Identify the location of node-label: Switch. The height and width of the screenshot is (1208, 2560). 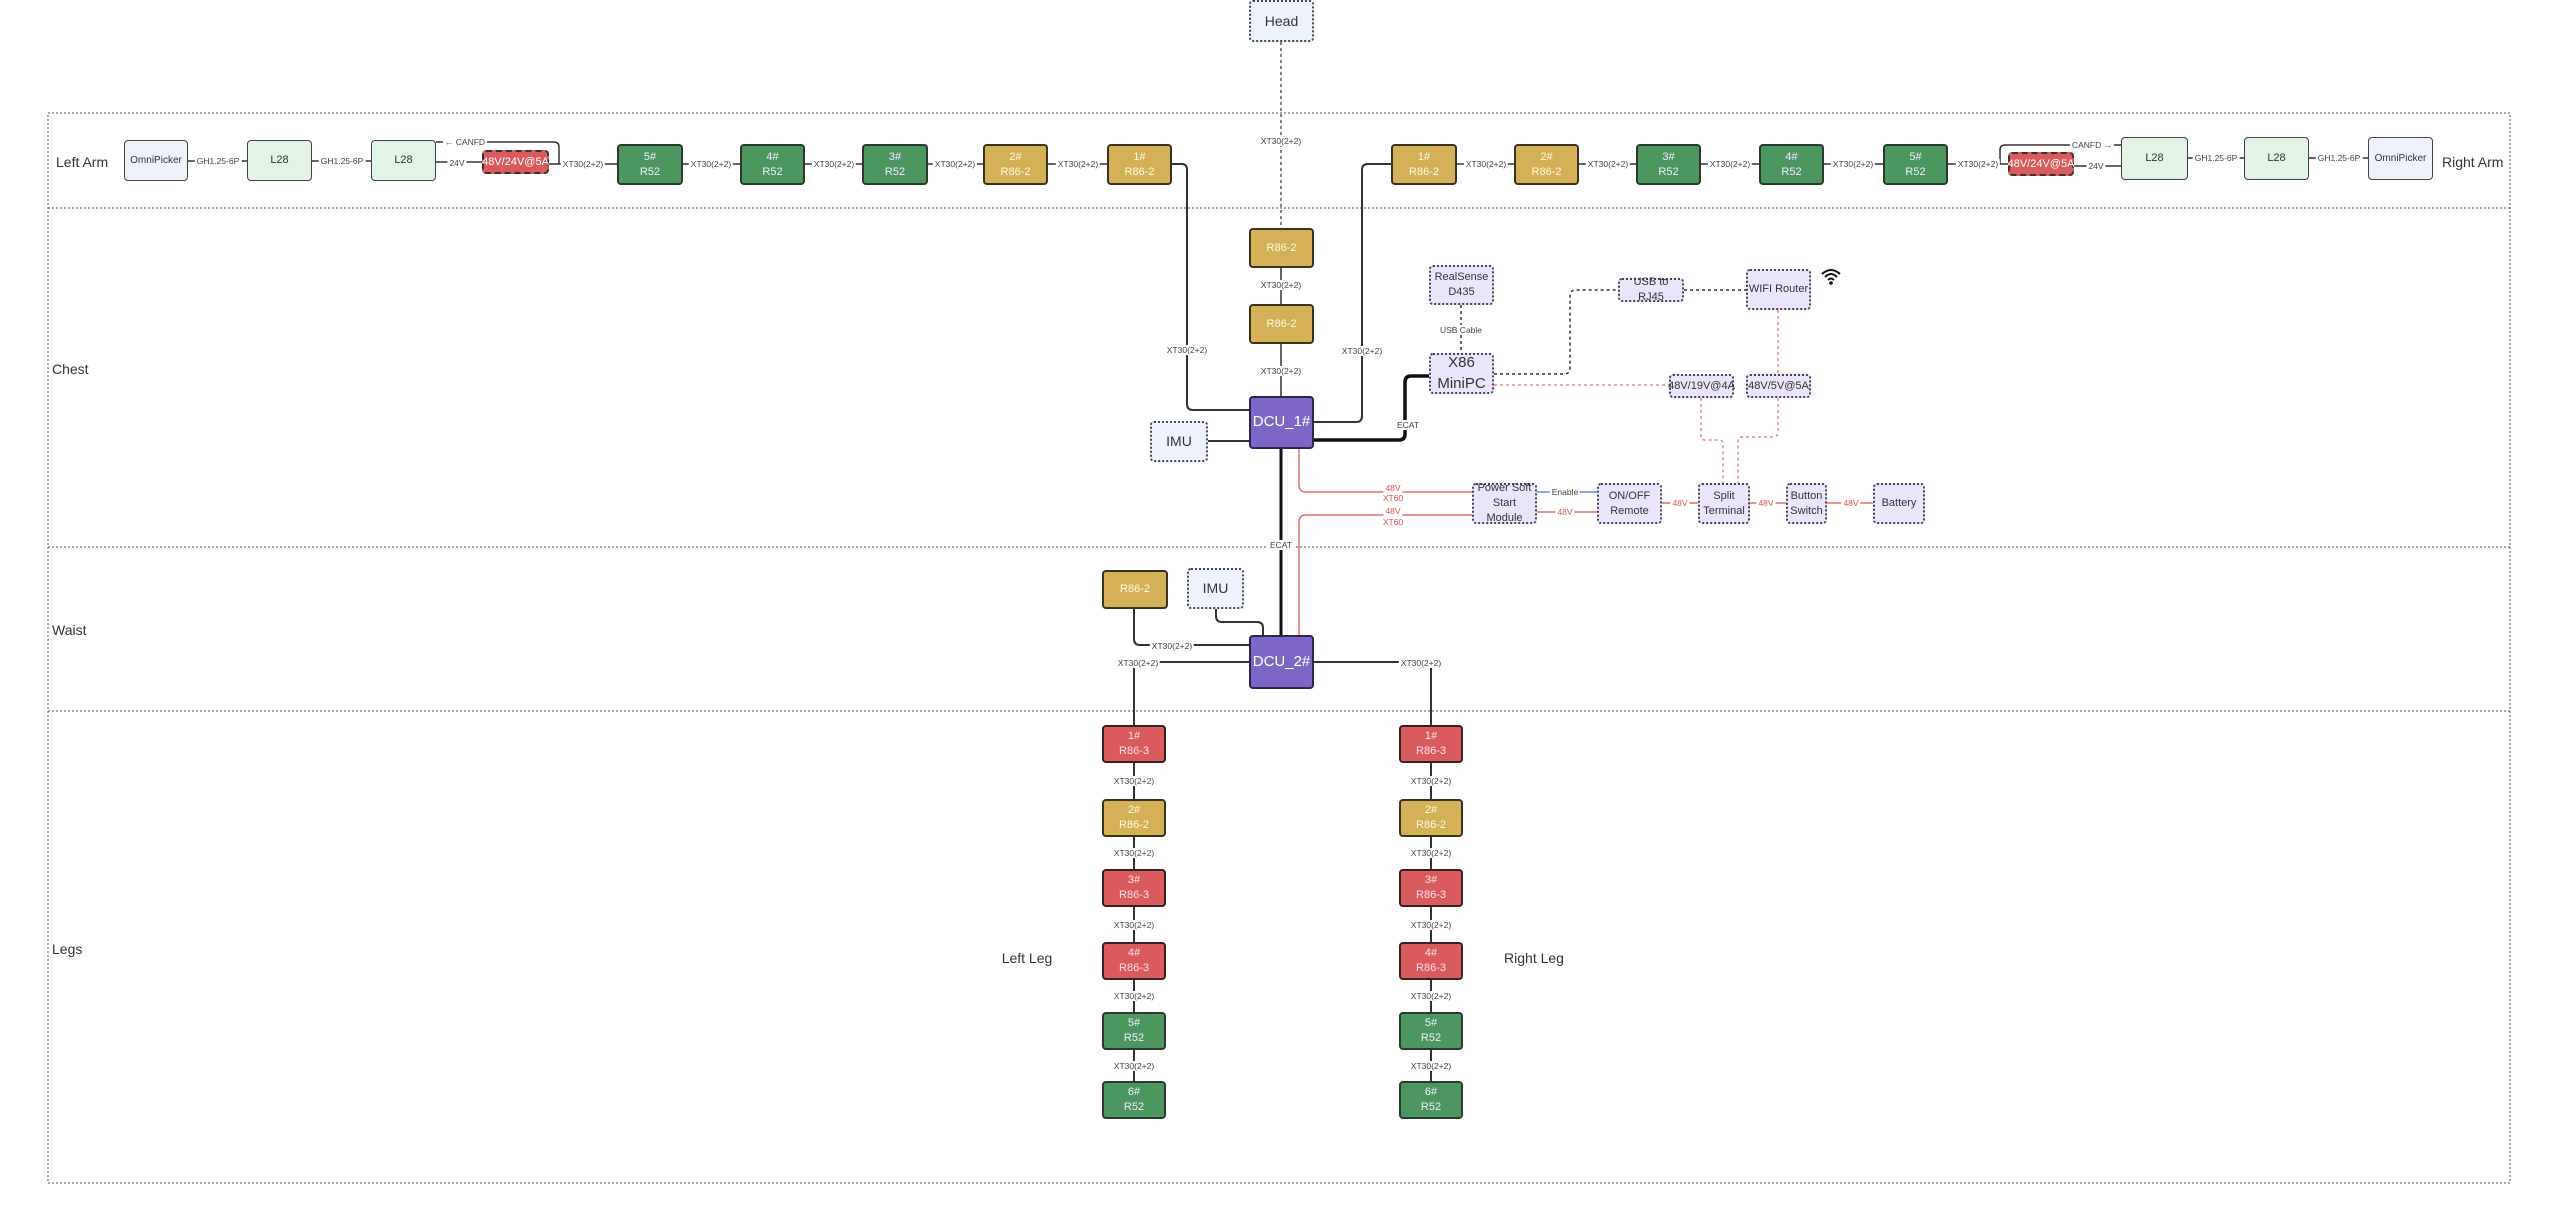
(1806, 510).